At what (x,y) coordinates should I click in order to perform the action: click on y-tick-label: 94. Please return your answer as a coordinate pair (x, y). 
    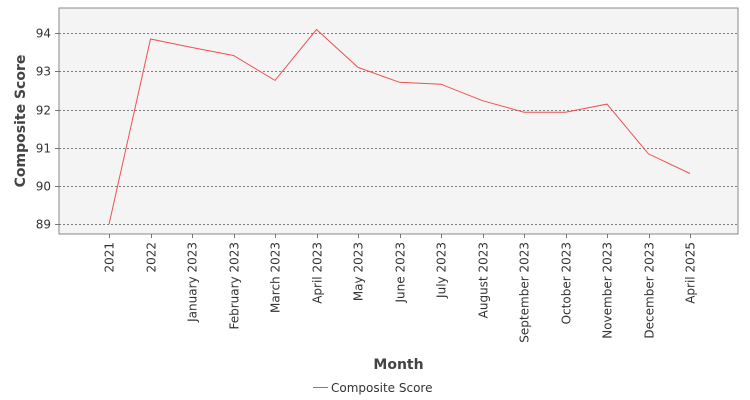
    Looking at the image, I should click on (43, 34).